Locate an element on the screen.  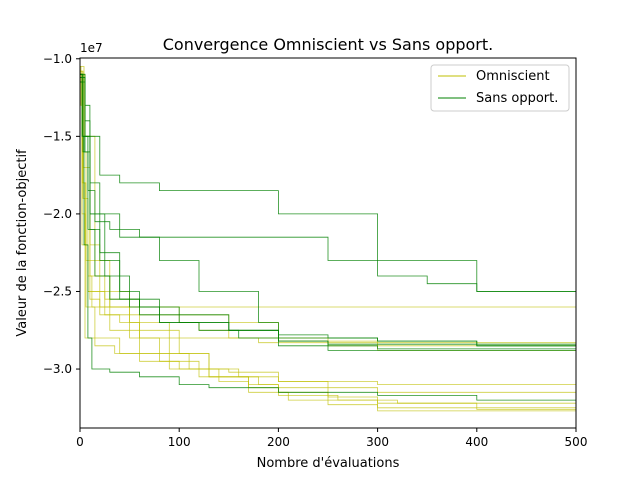
y-ticks-group: −1.0 −1.5 −2.0 −2.5 −3.0 is located at coordinates (61, 214).